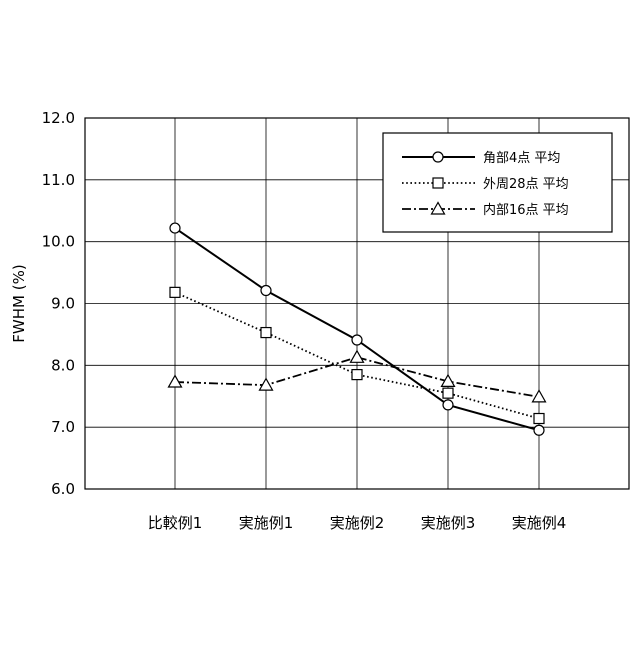 This screenshot has height=645, width=640. I want to click on y-tick-label: 11.0, so click(58, 180).